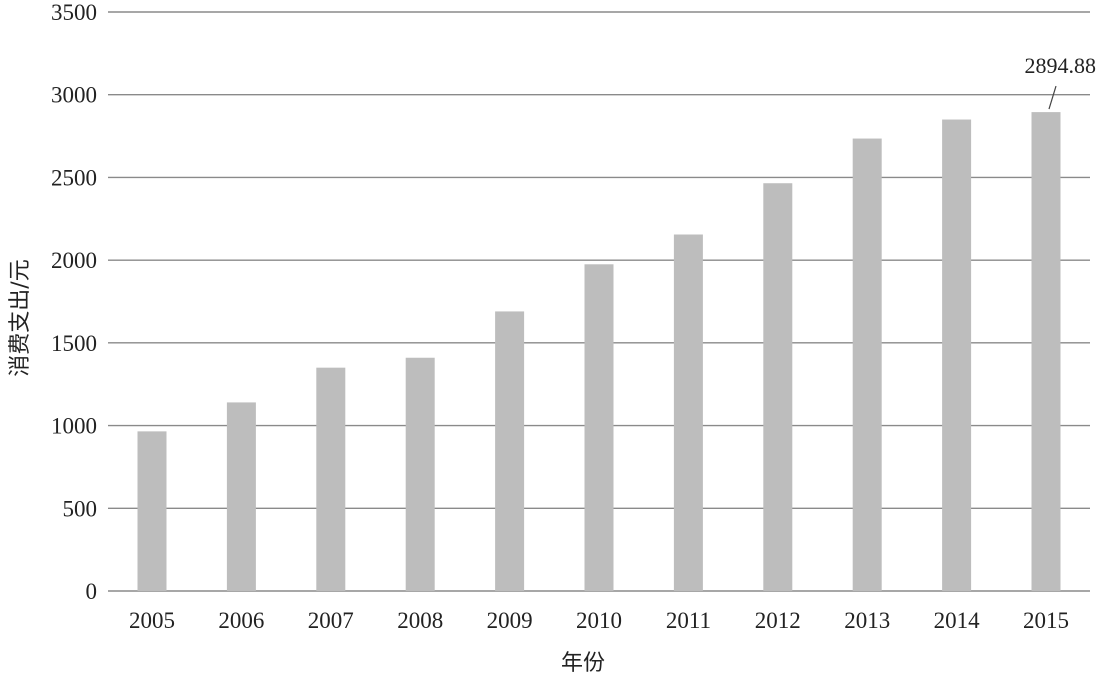 This screenshot has width=1098, height=689. What do you see at coordinates (599, 427) in the screenshot?
I see `bar-2010` at bounding box center [599, 427].